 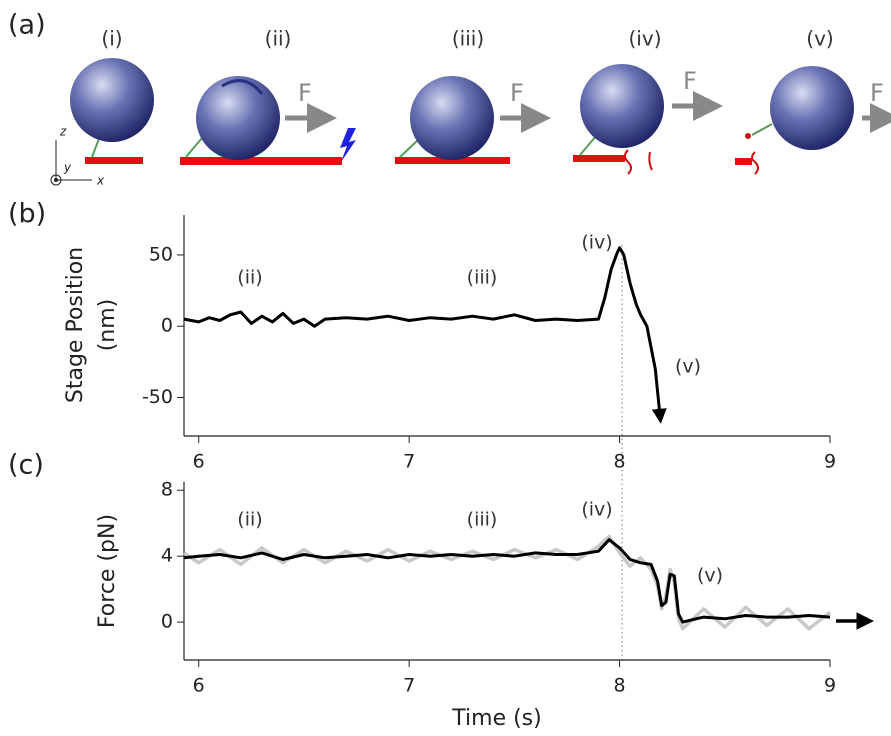 What do you see at coordinates (161, 254) in the screenshot?
I see `y-tick-label: 50` at bounding box center [161, 254].